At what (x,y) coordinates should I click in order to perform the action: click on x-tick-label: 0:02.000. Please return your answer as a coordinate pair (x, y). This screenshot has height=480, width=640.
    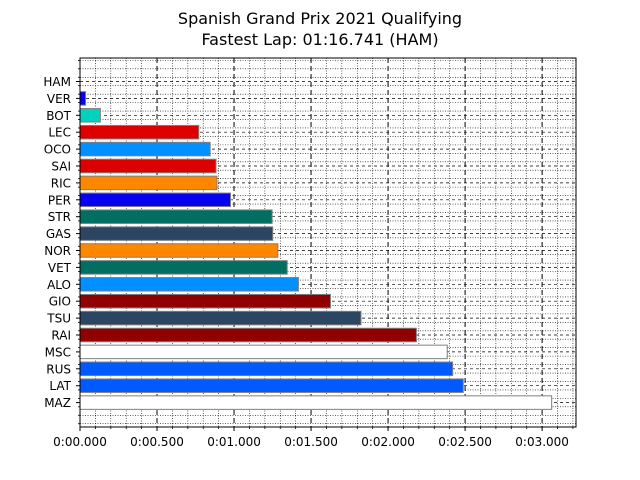
    Looking at the image, I should click on (388, 442).